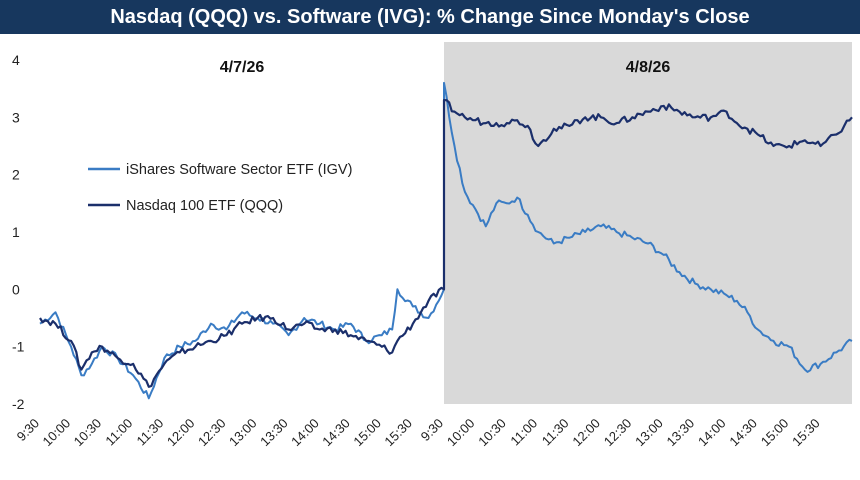  What do you see at coordinates (18, 404) in the screenshot?
I see `y-tick-label: -2` at bounding box center [18, 404].